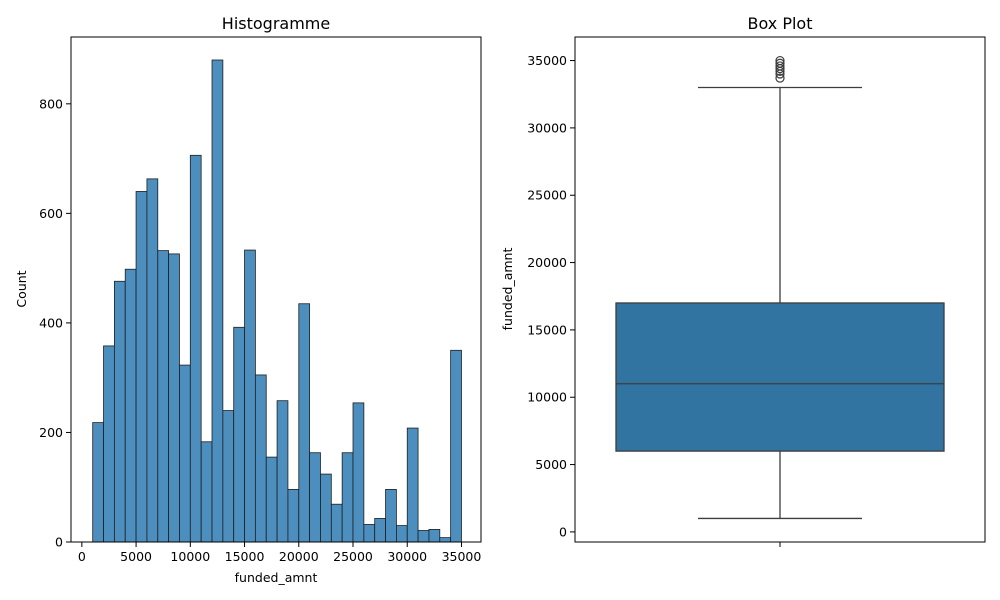 This screenshot has height=600, width=1000. What do you see at coordinates (547, 262) in the screenshot?
I see `box-plot-y-tick-label: 20000` at bounding box center [547, 262].